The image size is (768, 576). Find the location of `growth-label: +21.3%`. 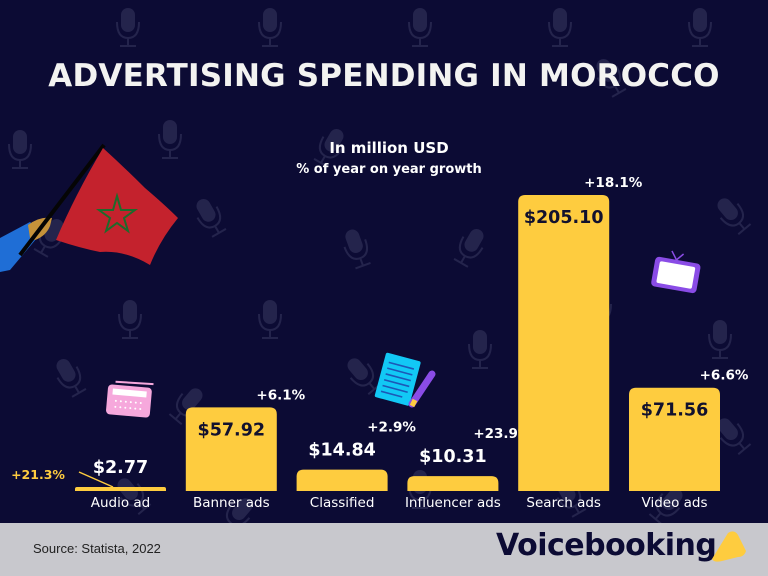

growth-label: +21.3% is located at coordinates (38, 474).